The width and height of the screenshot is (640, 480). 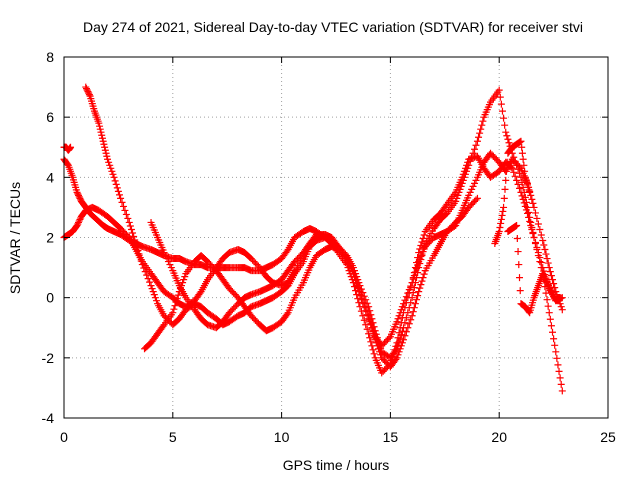 What do you see at coordinates (608, 437) in the screenshot?
I see `x-tick-label: 25` at bounding box center [608, 437].